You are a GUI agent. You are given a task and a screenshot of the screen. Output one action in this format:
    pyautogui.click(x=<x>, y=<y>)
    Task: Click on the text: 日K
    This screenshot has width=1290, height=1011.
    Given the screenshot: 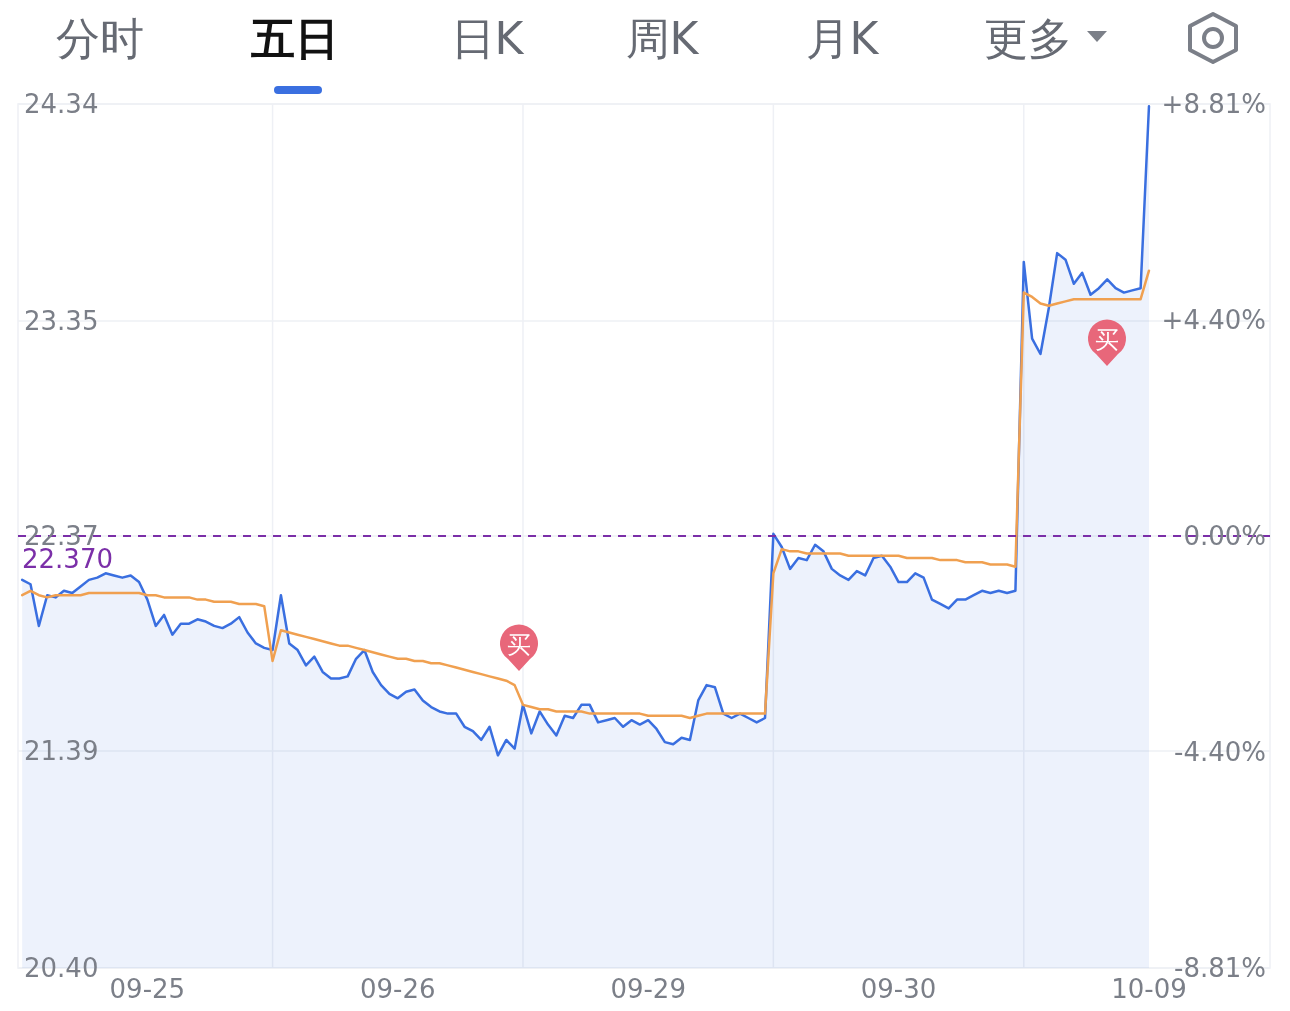 What is the action you would take?
    pyautogui.click(x=487, y=38)
    